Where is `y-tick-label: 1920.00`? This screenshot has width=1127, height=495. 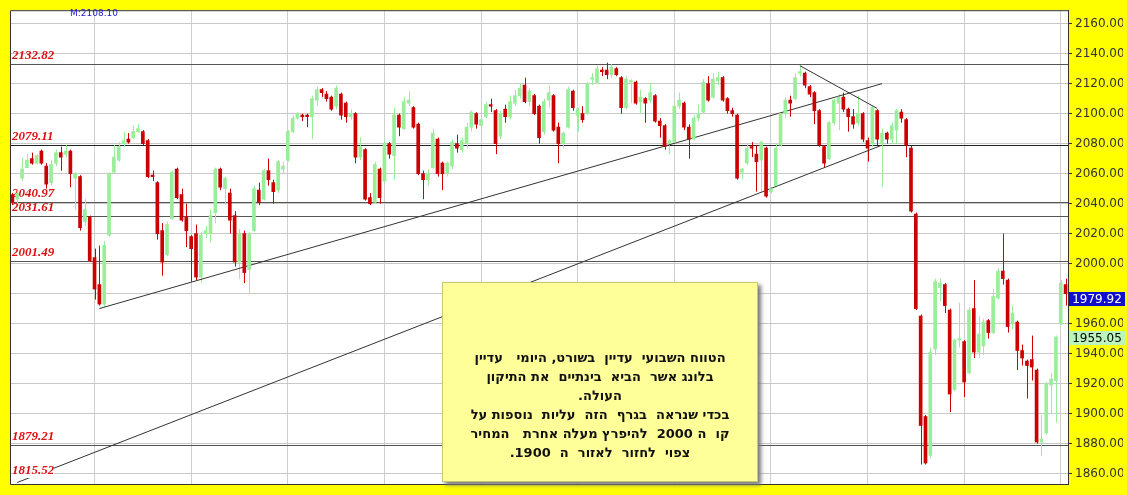
y-tick-label: 1920.00 is located at coordinates (1100, 382).